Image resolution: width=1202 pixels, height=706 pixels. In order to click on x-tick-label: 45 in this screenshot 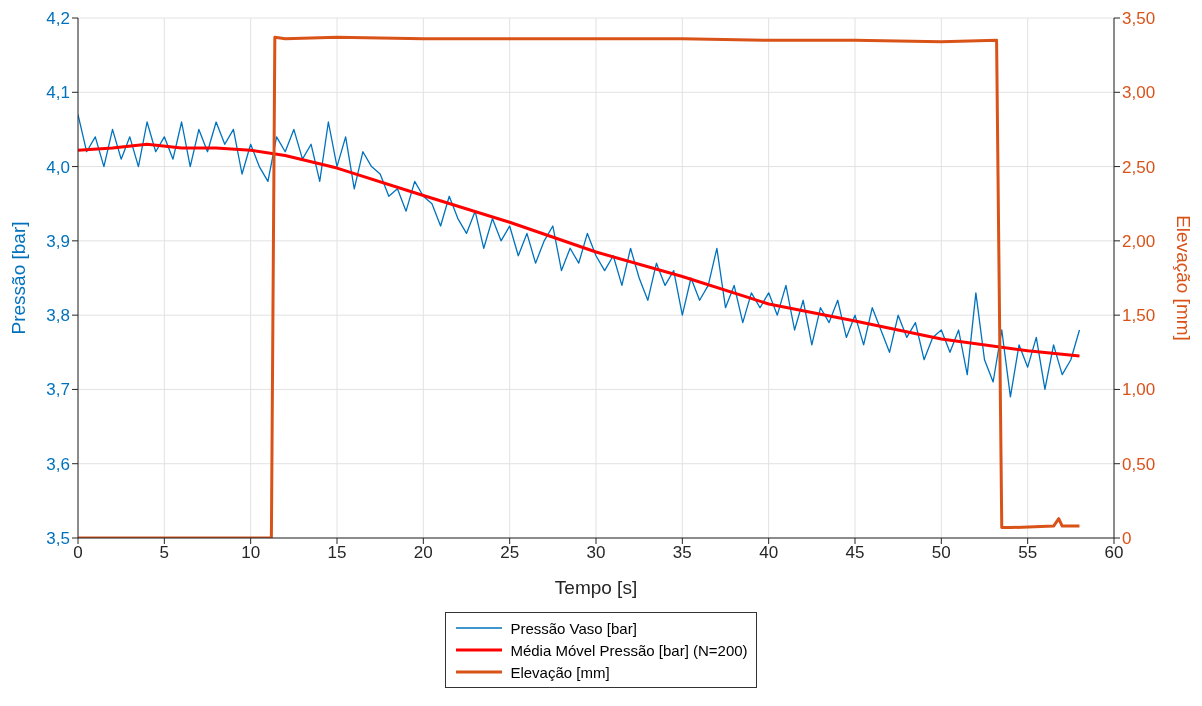, I will do `click(855, 553)`.